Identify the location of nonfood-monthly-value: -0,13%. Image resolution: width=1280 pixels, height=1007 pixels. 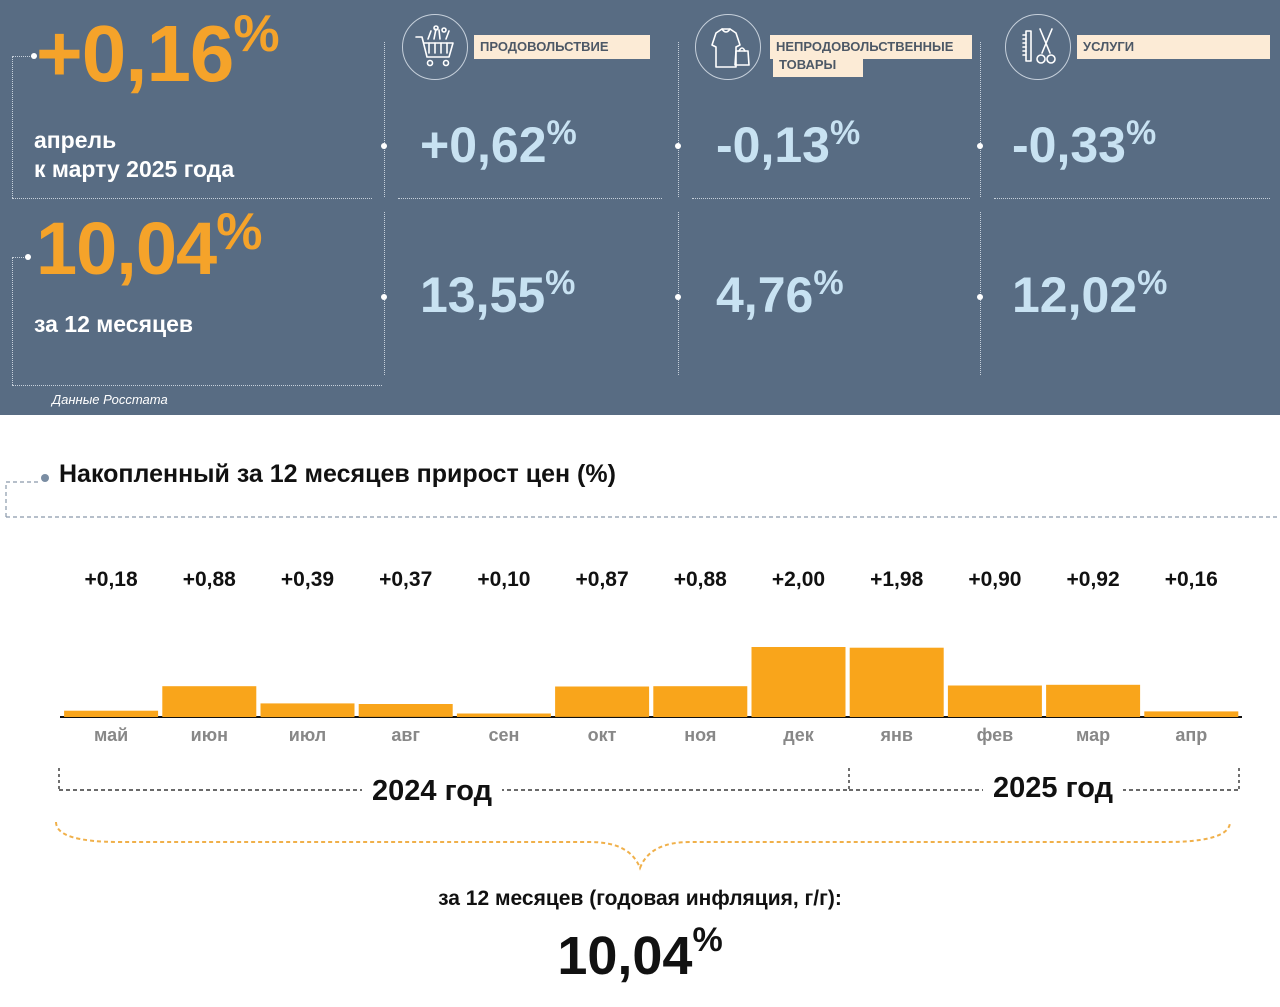
(788, 143).